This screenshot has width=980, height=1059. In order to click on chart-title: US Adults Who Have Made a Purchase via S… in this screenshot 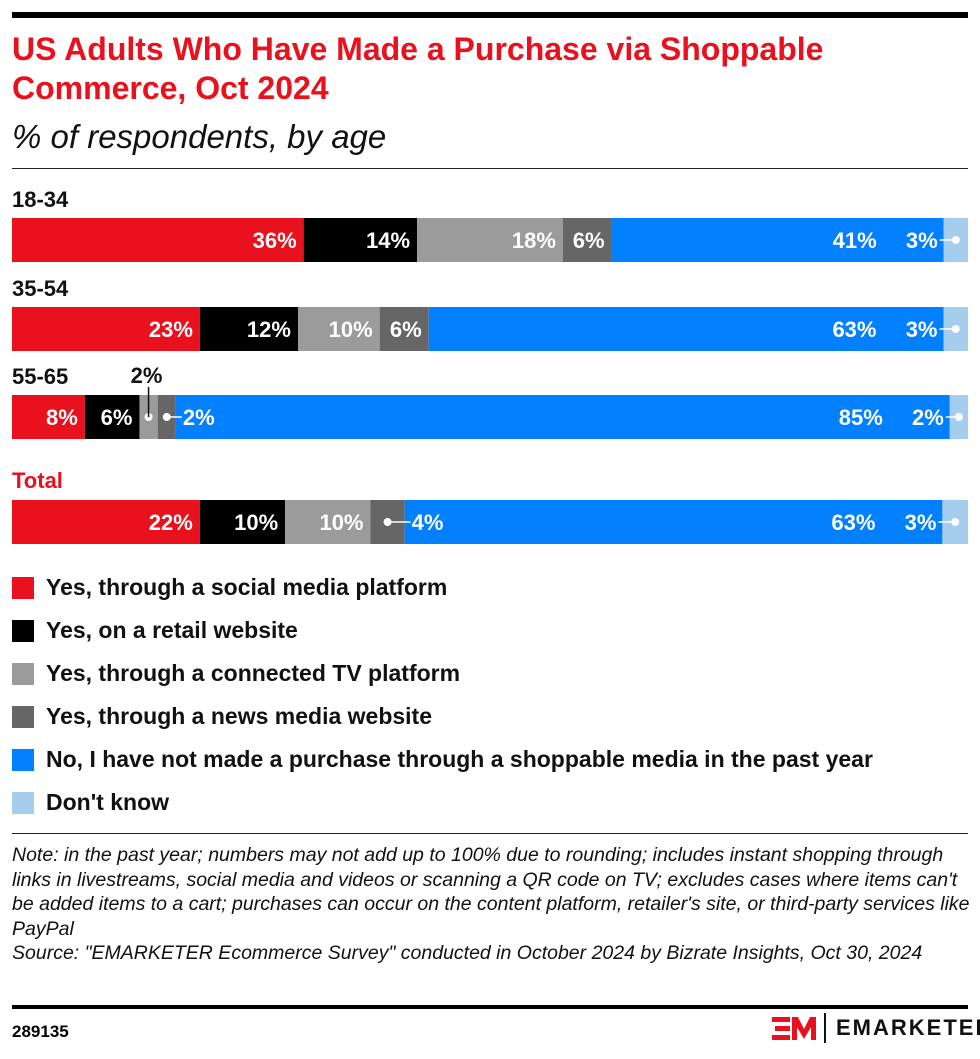, I will do `click(418, 68)`.